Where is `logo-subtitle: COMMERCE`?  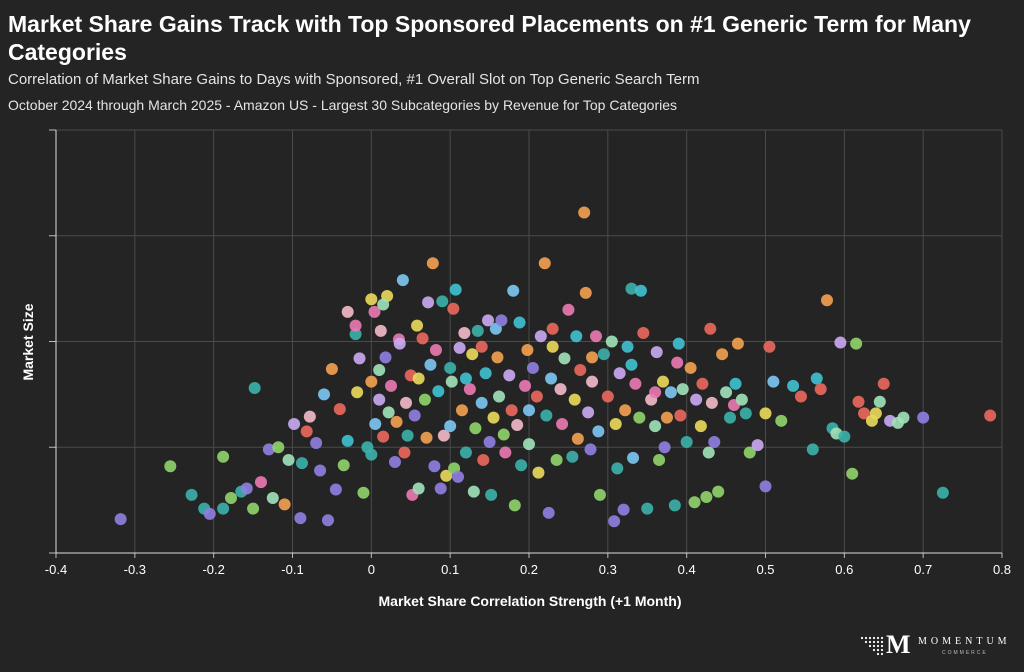 logo-subtitle: COMMERCE is located at coordinates (965, 653).